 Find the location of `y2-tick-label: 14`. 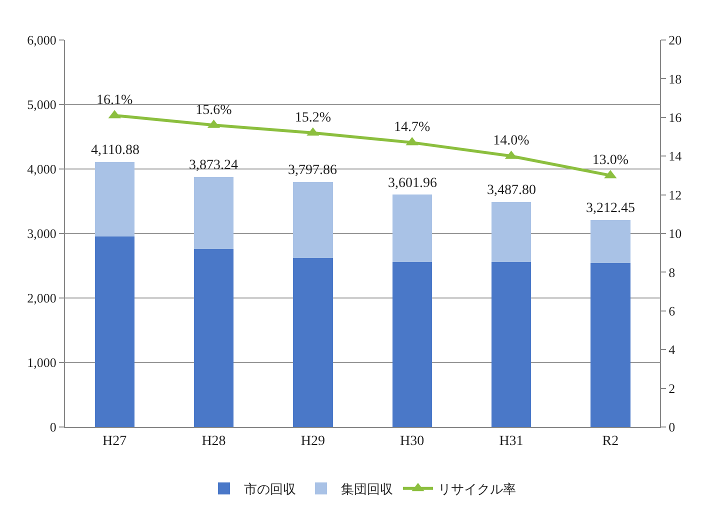

y2-tick-label: 14 is located at coordinates (675, 156).